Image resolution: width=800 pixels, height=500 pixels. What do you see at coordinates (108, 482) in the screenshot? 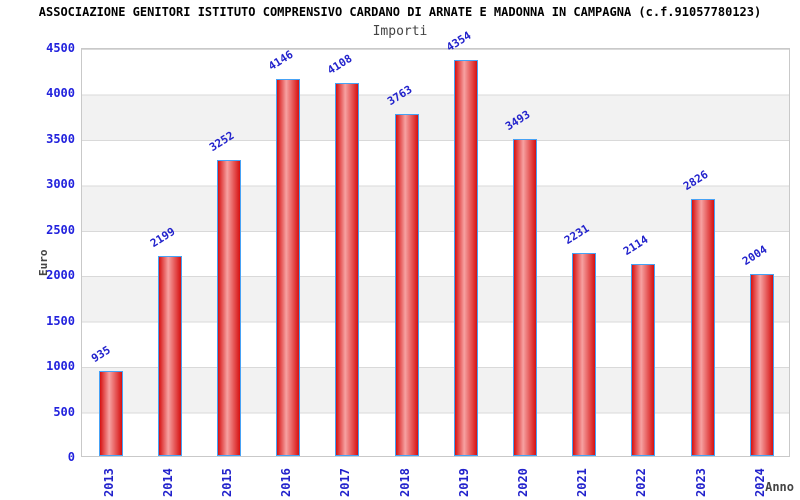
I see `x-tick-label: 2013` at bounding box center [108, 482].